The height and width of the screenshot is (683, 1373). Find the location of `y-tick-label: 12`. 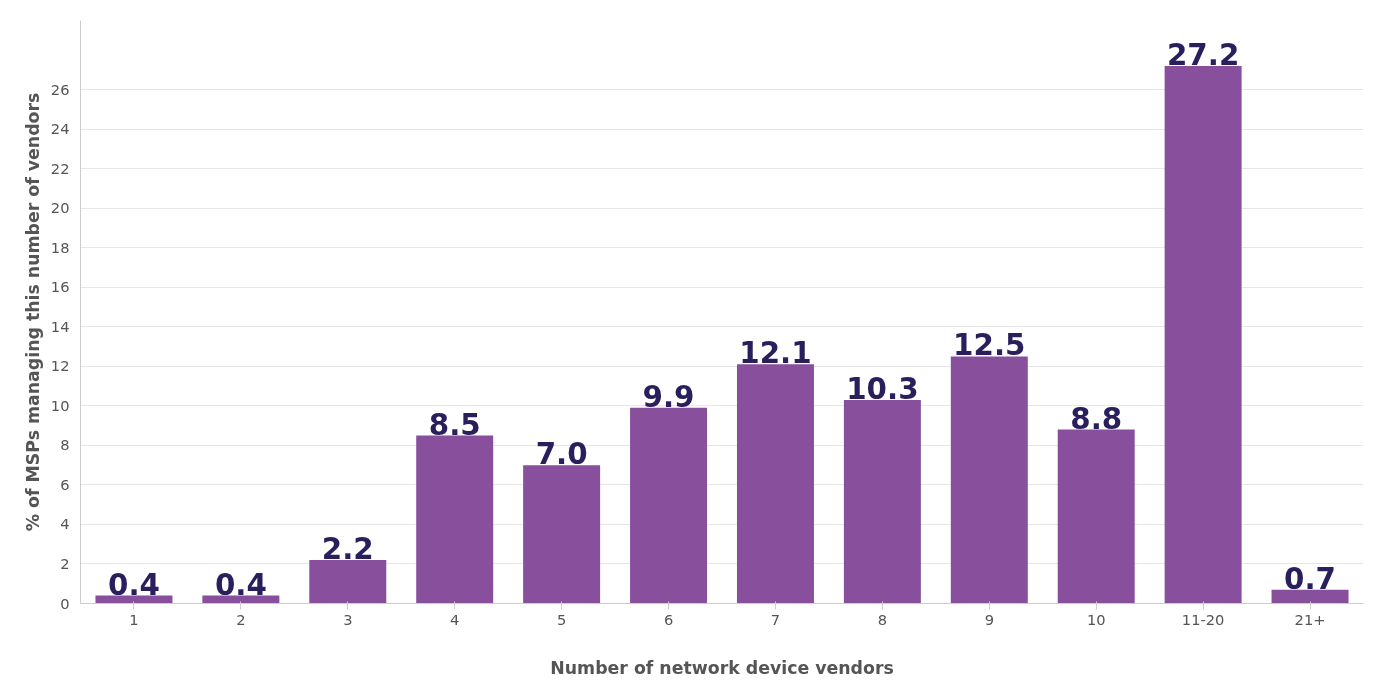

y-tick-label: 12 is located at coordinates (60, 366).